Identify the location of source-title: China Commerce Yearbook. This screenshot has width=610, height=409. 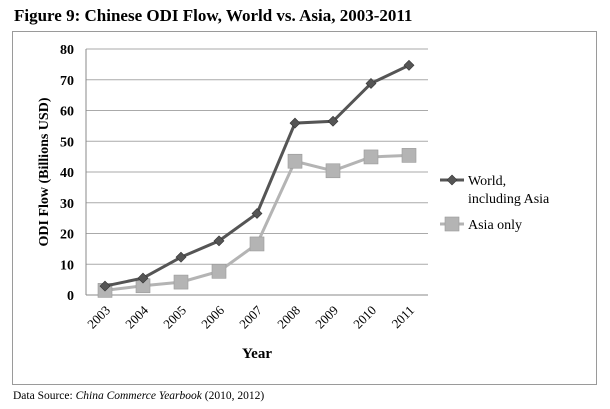
(138, 396).